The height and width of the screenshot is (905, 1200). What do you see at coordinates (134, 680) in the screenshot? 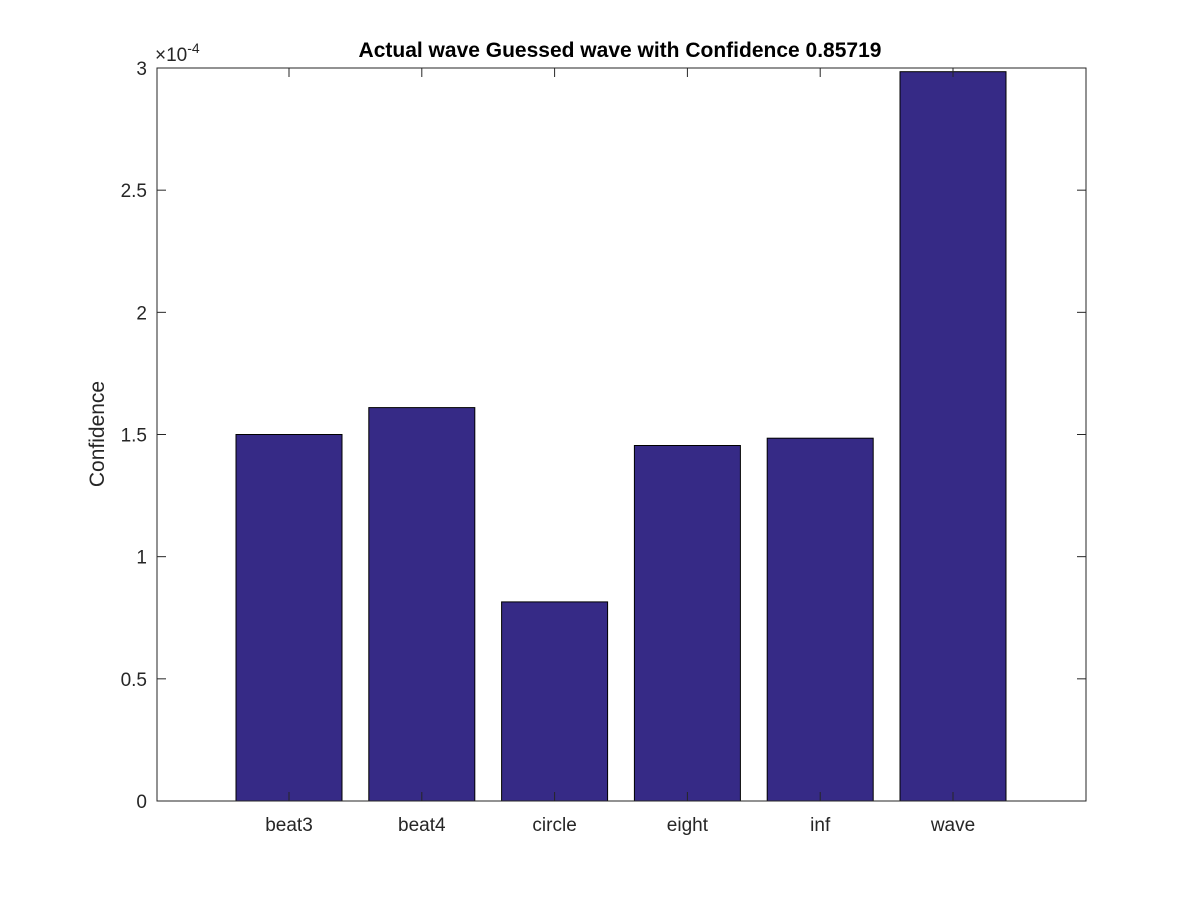
I see `y-tick-label-1: 0.5` at bounding box center [134, 680].